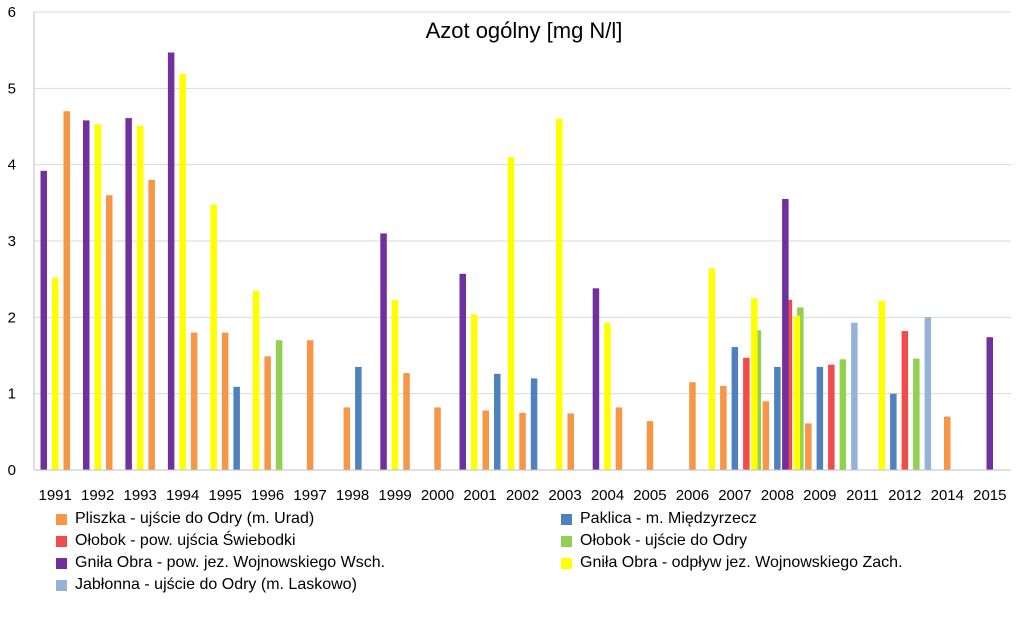 This screenshot has width=1023, height=635. What do you see at coordinates (692, 495) in the screenshot?
I see `x-tick-label: 2006` at bounding box center [692, 495].